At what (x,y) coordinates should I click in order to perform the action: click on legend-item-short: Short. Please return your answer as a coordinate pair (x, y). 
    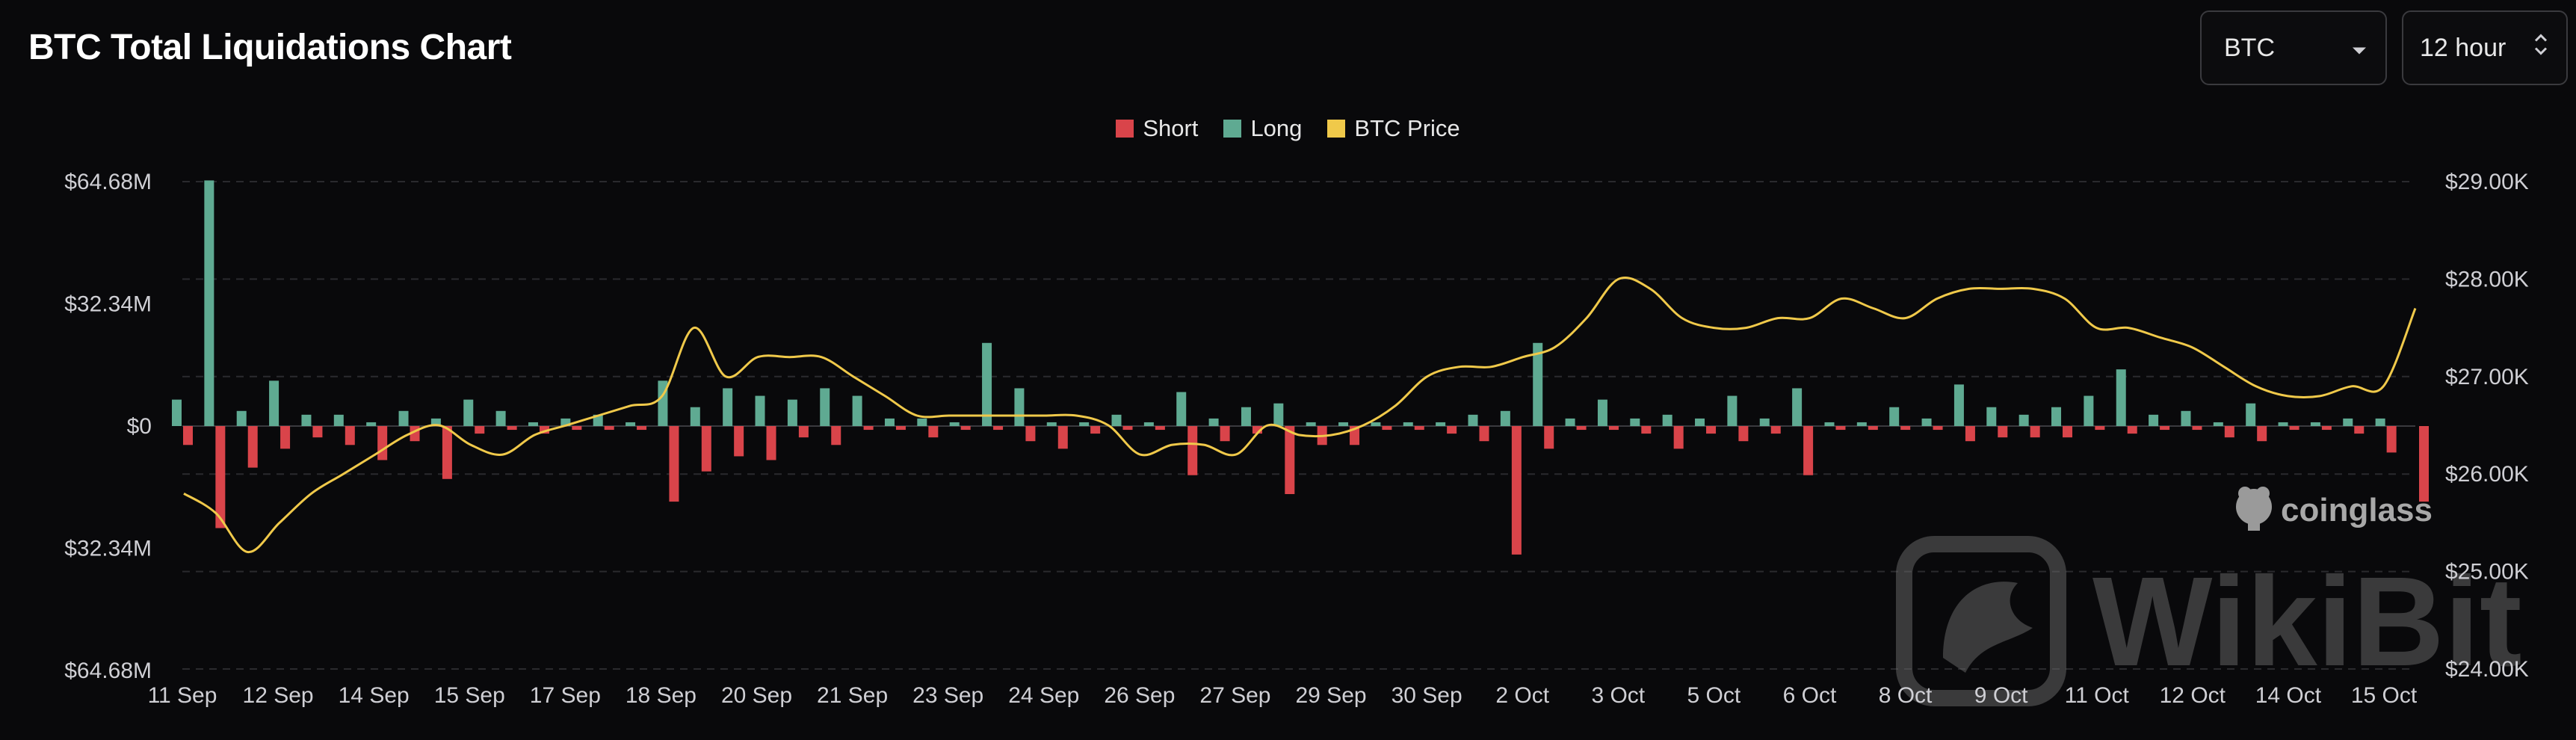
    Looking at the image, I should click on (1157, 128).